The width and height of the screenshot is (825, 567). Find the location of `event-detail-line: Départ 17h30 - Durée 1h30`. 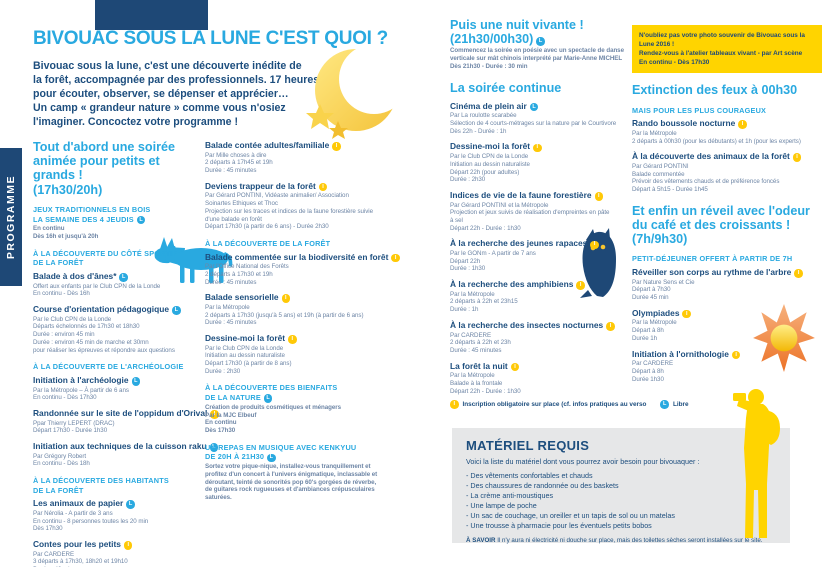

event-detail-line: Départ 17h30 - Durée 1h30 is located at coordinates (70, 431).